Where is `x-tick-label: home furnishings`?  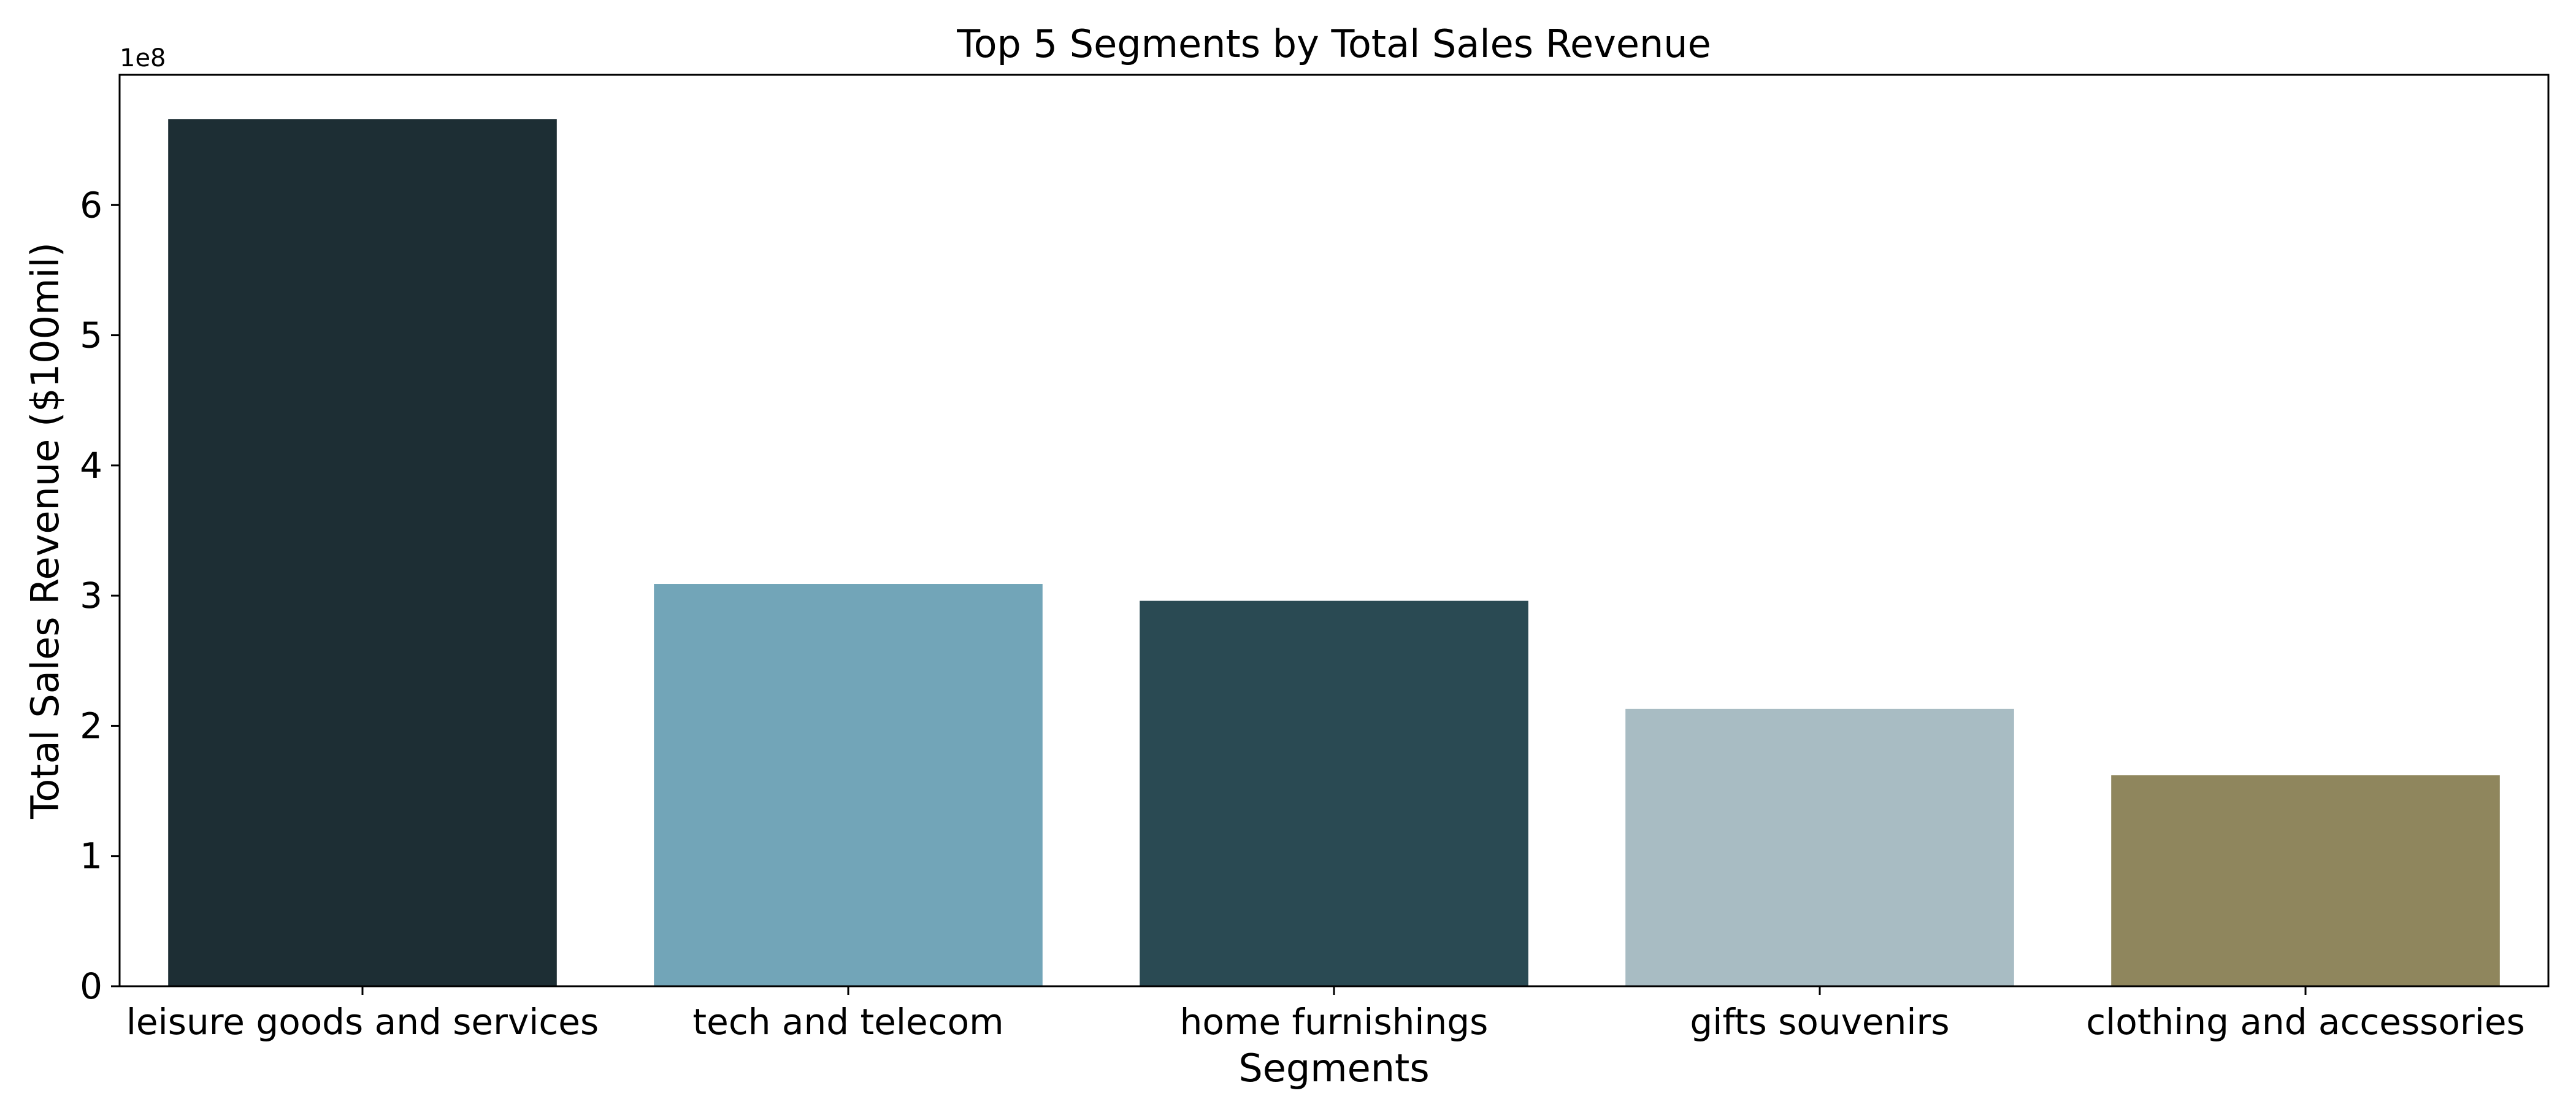
x-tick-label: home furnishings is located at coordinates (1334, 1022).